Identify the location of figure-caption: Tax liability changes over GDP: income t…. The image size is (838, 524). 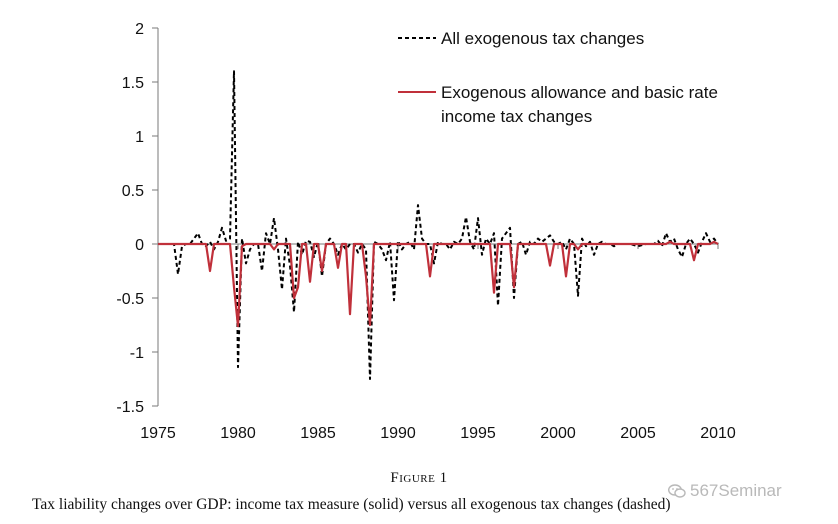
(351, 504).